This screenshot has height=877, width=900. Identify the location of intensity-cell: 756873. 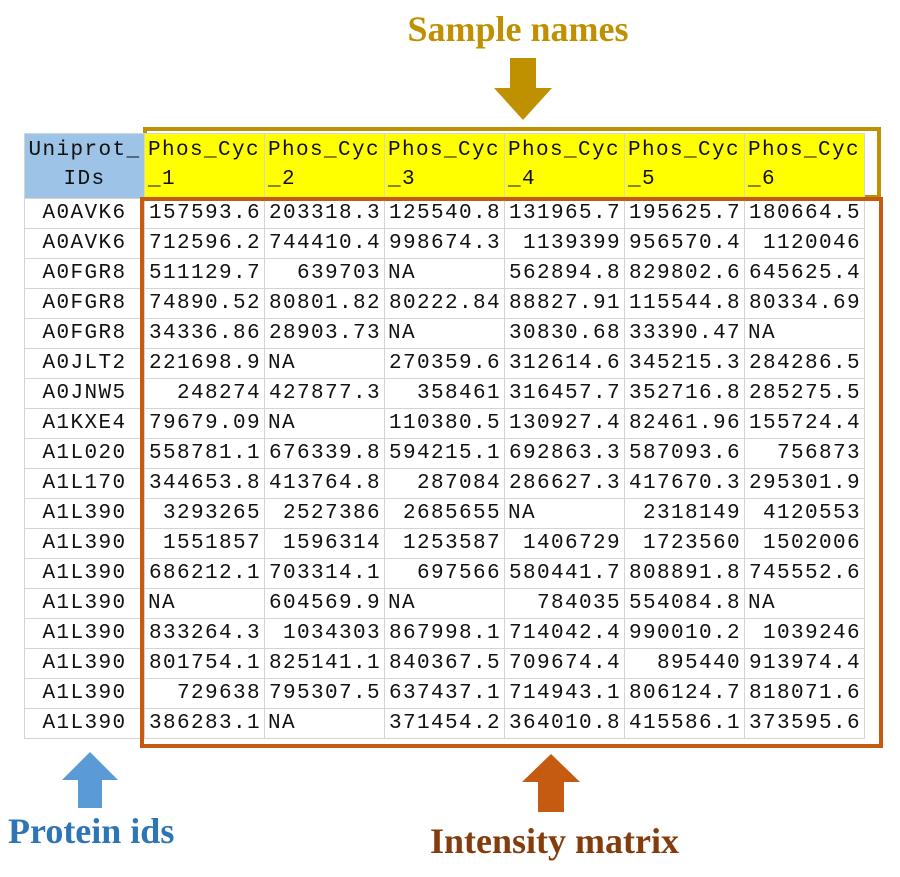
(804, 453).